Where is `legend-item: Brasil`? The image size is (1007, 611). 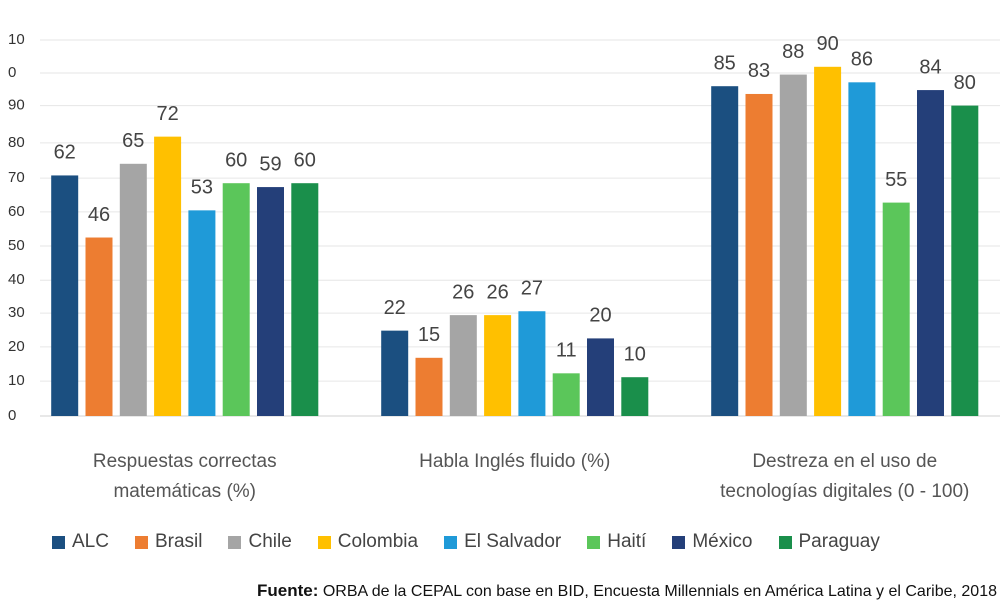 legend-item: Brasil is located at coordinates (168, 542).